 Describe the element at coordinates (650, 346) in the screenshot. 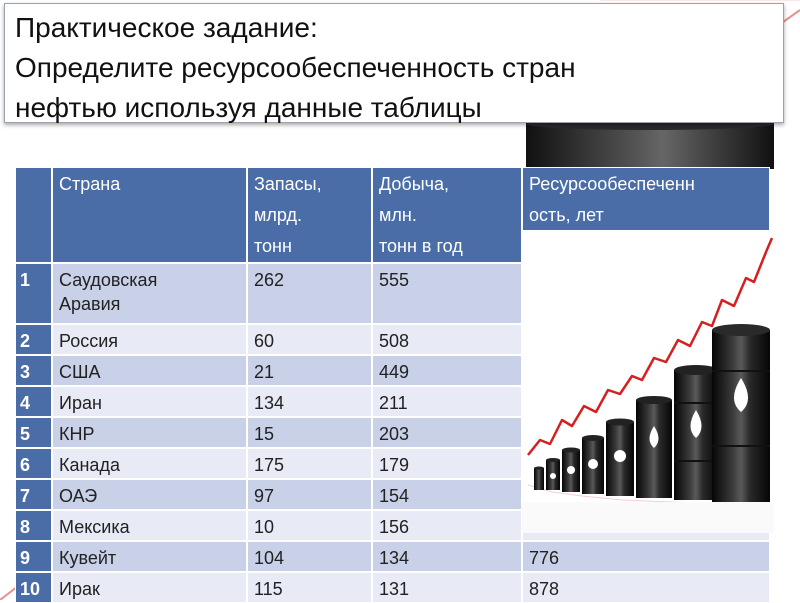

I see `red-growth-line-icon` at that location.